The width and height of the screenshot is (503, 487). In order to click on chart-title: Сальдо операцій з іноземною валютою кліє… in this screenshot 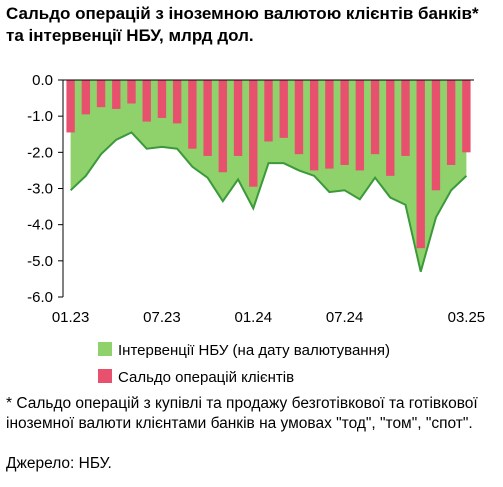, I will do `click(242, 24)`.